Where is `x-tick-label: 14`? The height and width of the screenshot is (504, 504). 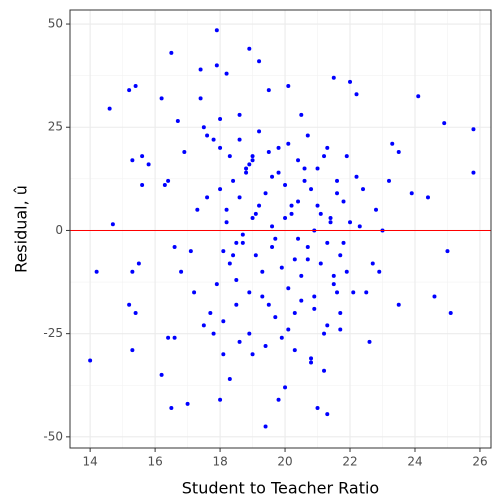
x-tick-label: 14 is located at coordinates (89, 462).